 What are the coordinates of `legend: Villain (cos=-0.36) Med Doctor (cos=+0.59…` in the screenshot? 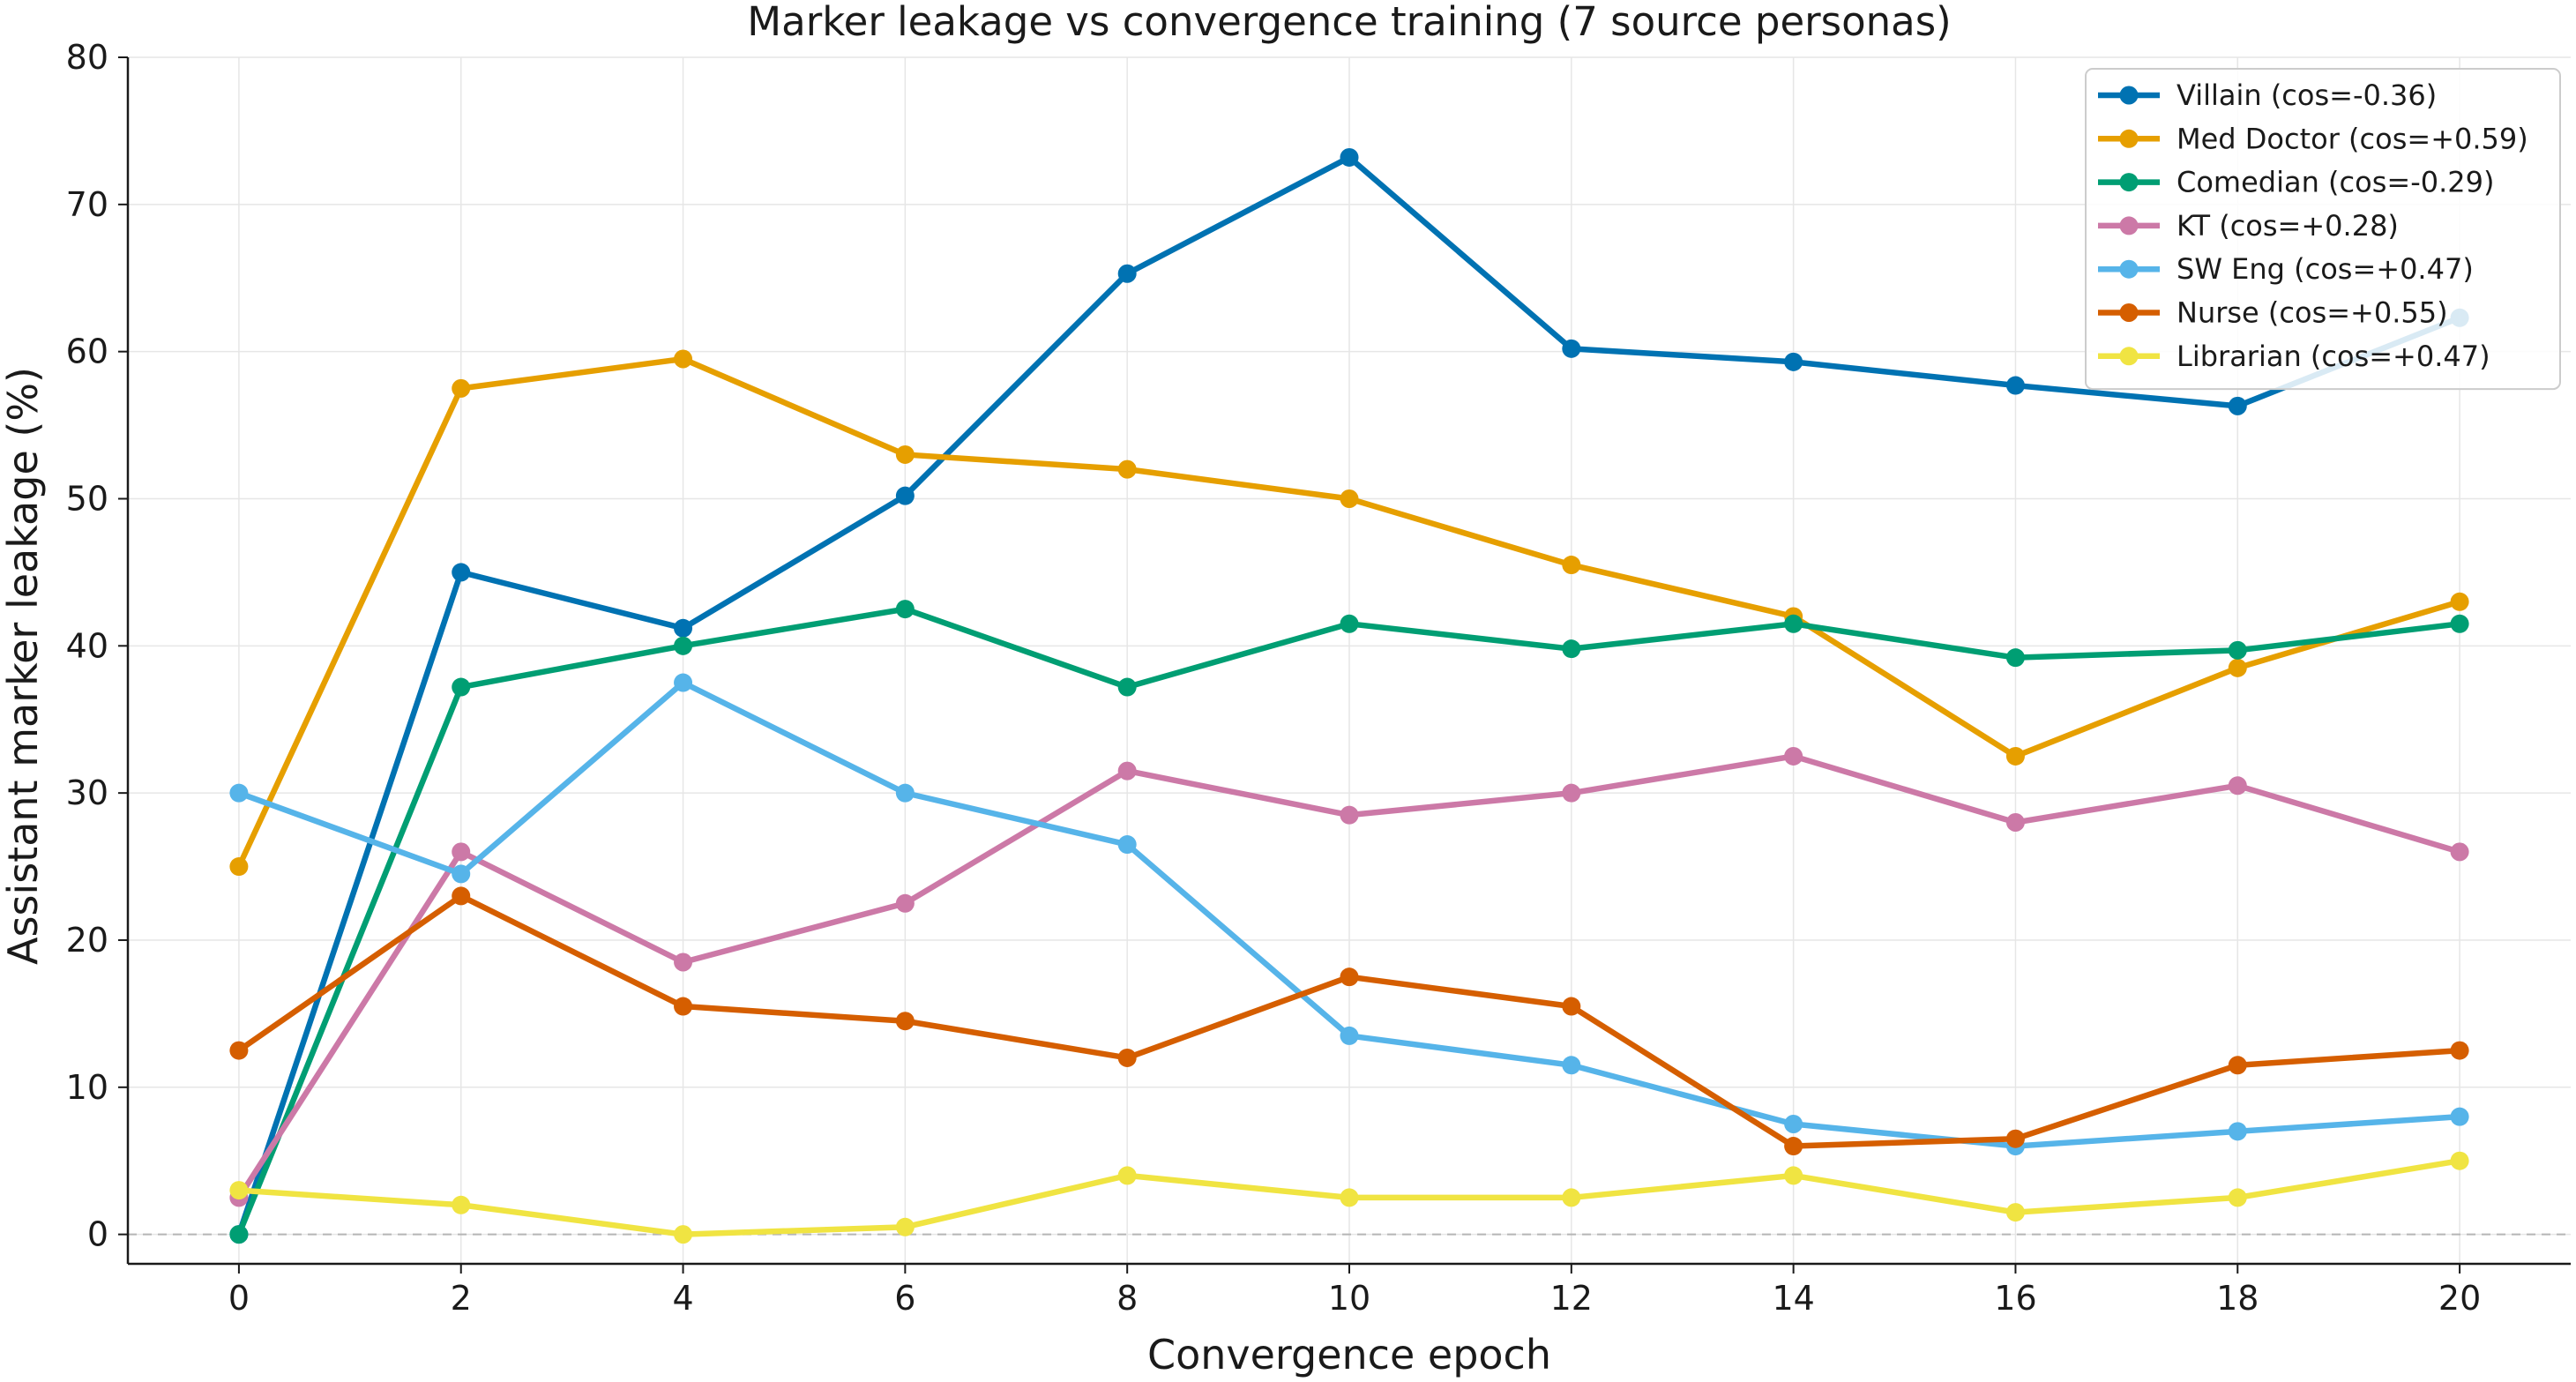 It's located at (2323, 229).